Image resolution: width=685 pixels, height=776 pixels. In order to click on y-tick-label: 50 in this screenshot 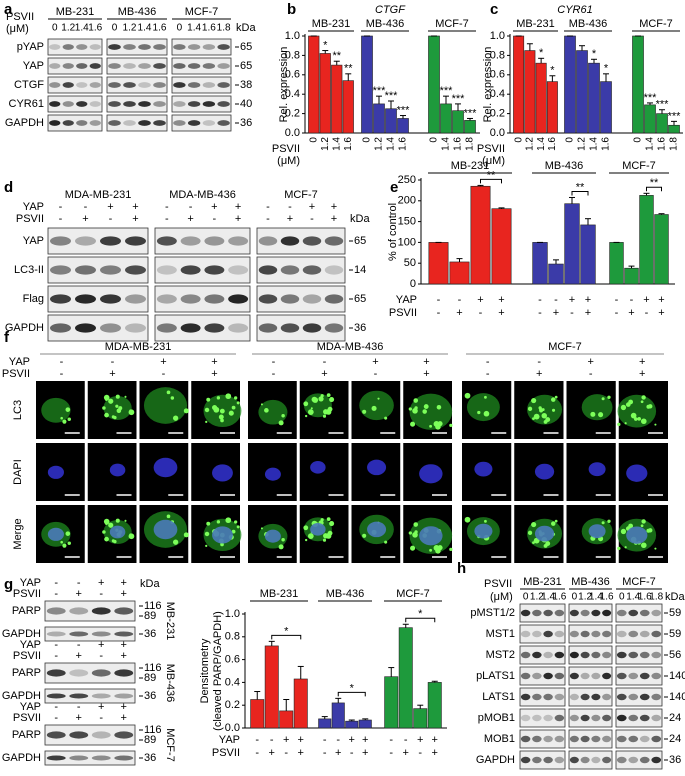, I will do `click(410, 263)`.